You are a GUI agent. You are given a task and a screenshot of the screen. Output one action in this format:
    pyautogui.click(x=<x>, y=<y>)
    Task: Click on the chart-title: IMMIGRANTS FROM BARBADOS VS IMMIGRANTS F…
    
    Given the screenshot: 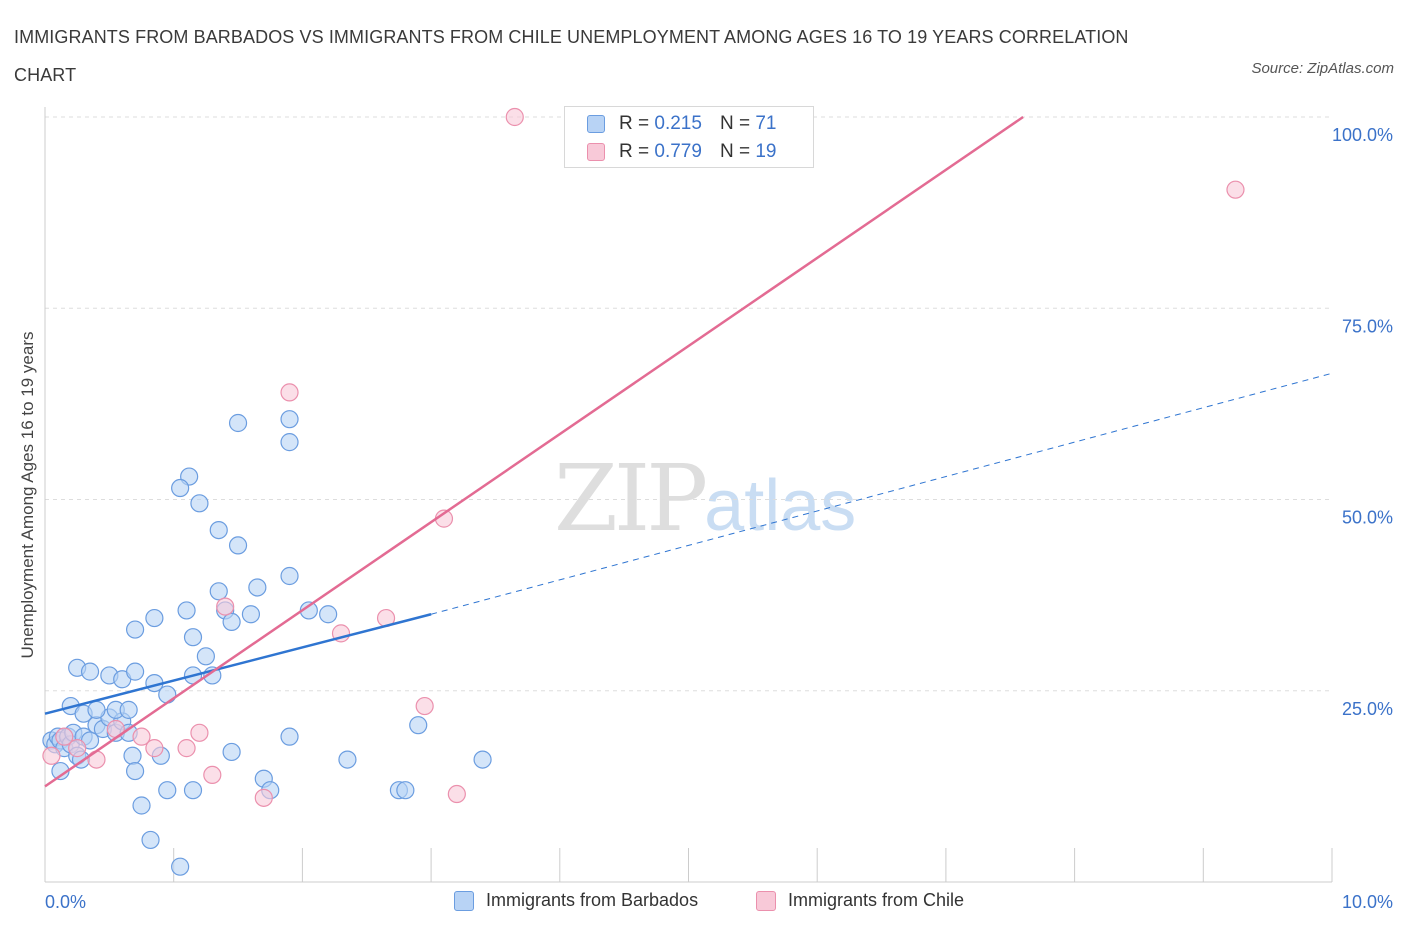 What is the action you would take?
    pyautogui.click(x=571, y=56)
    